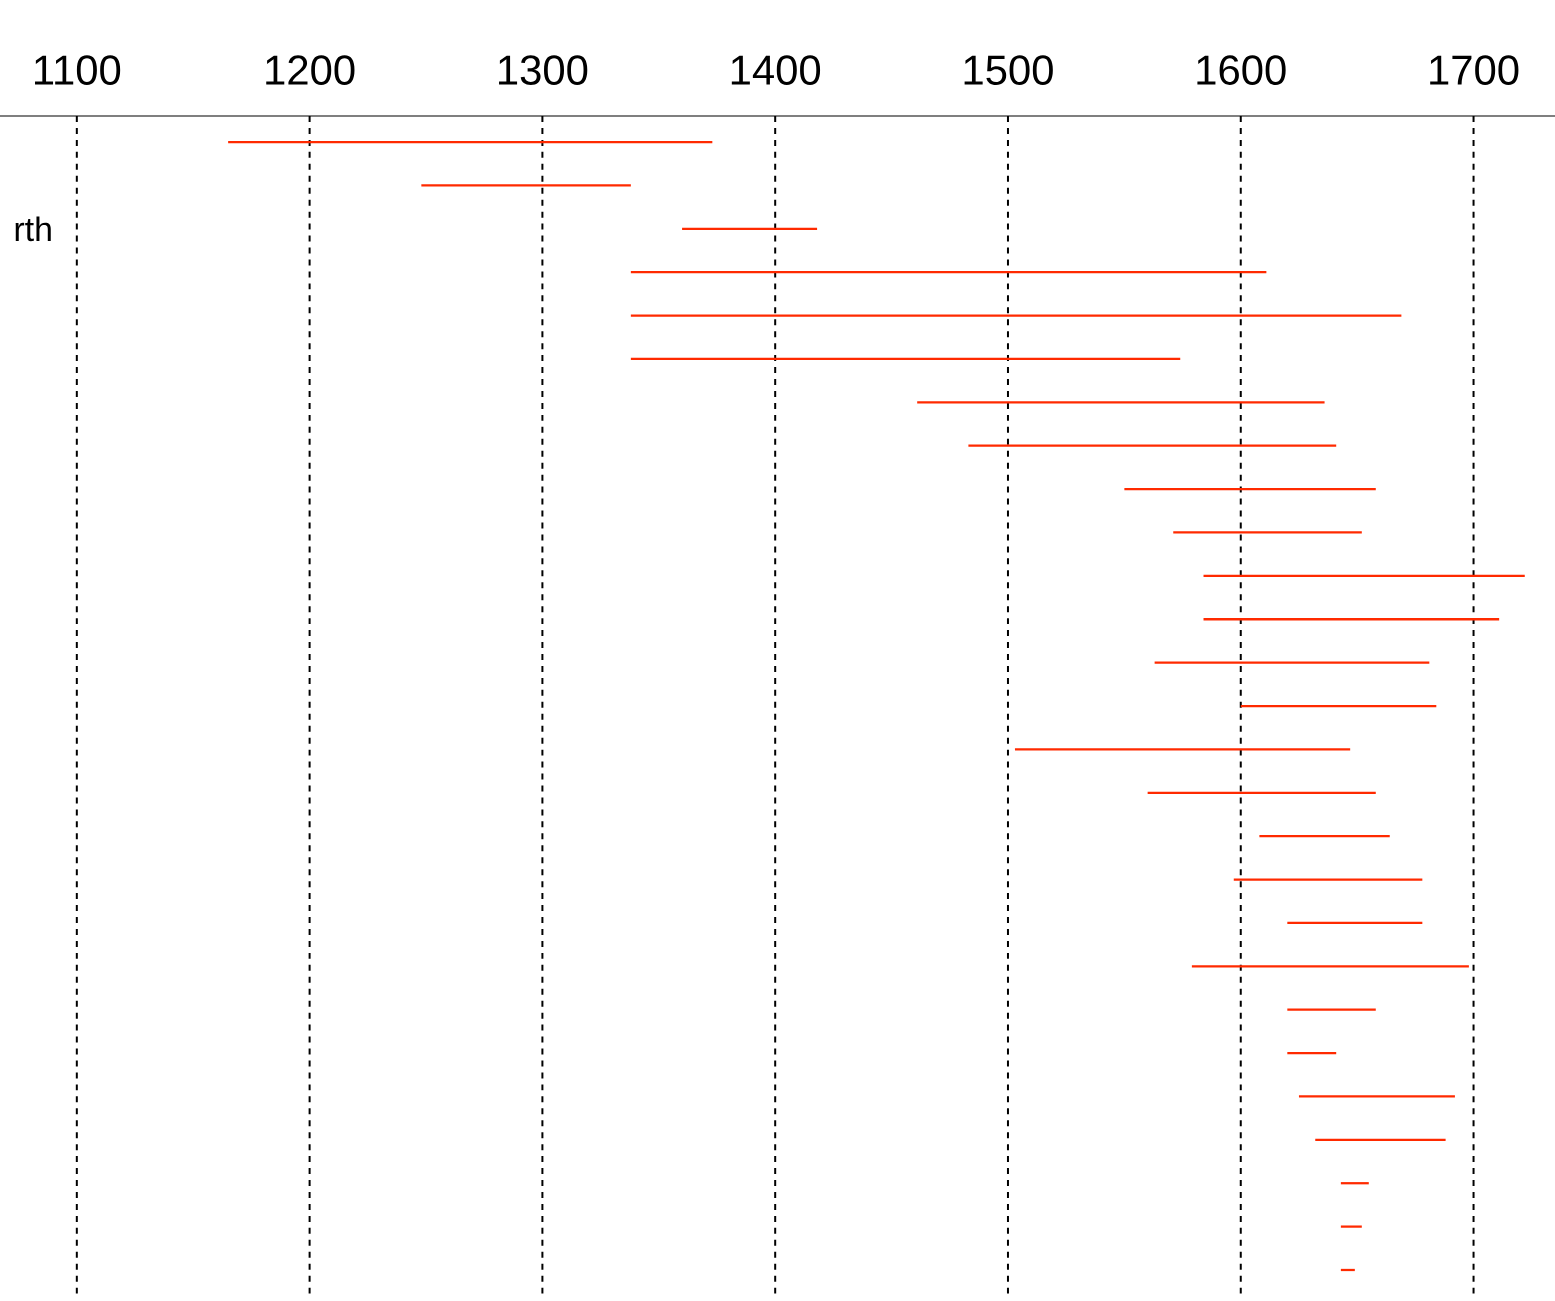 The width and height of the screenshot is (1555, 1301). I want to click on y-tick-label: rth, so click(33, 229).